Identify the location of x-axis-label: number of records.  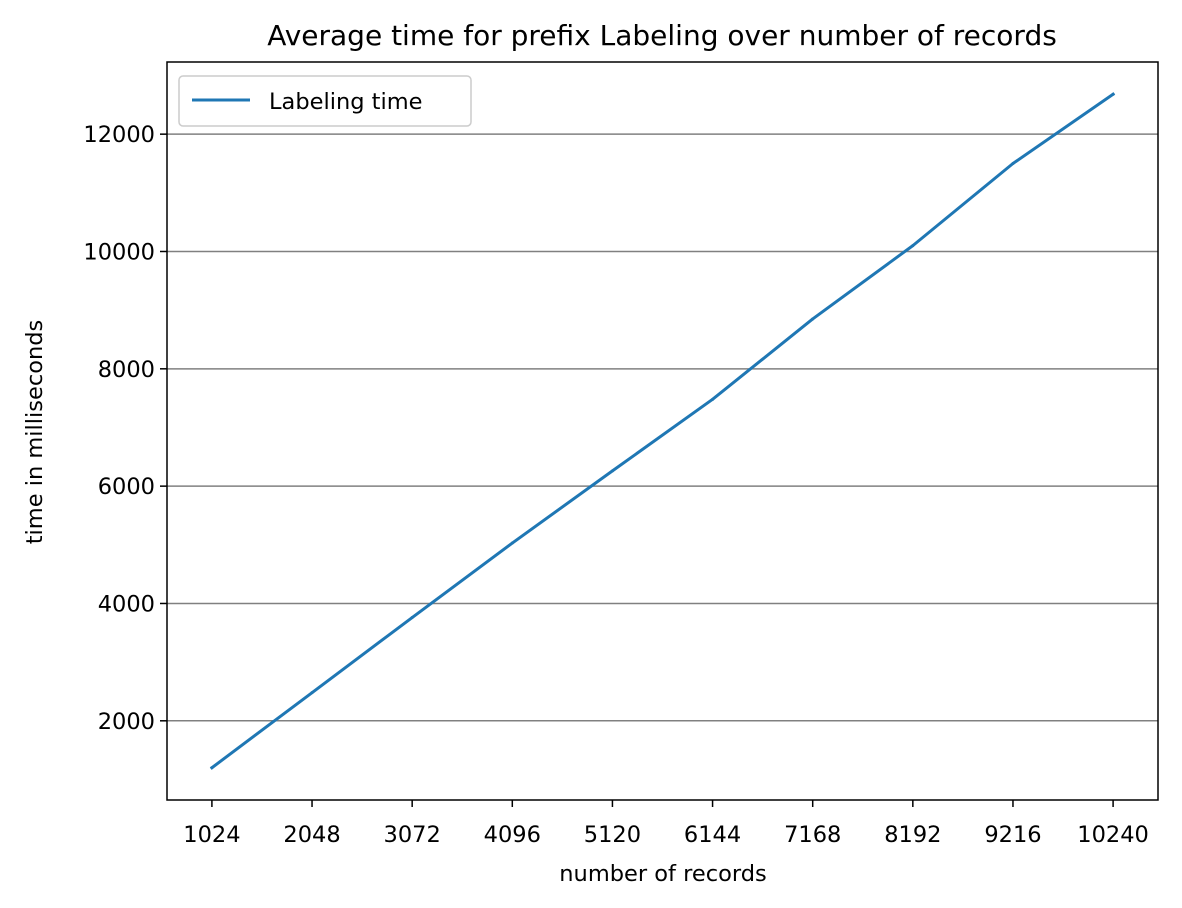
(662, 874).